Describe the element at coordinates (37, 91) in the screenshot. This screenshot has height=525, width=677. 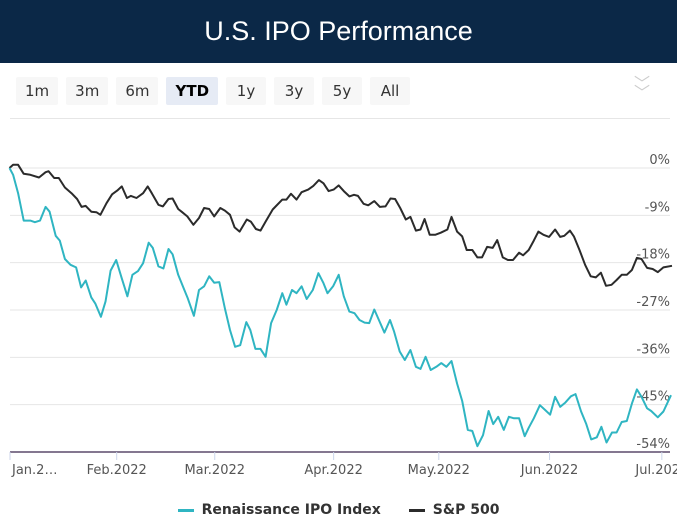
I see `range-button-1m: 1m` at that location.